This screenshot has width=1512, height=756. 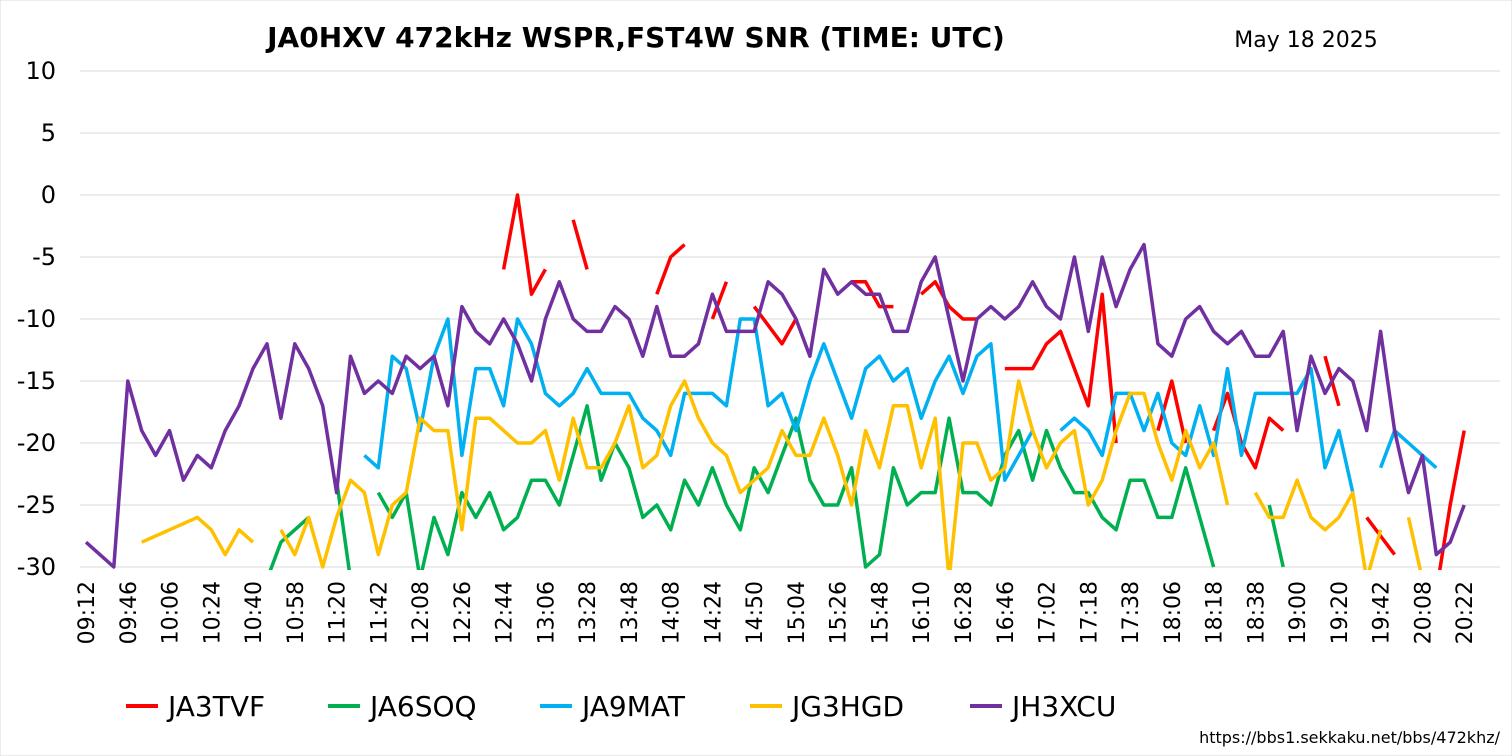 I want to click on legend-item-jh3xcu: JH3XCU, so click(x=1043, y=706).